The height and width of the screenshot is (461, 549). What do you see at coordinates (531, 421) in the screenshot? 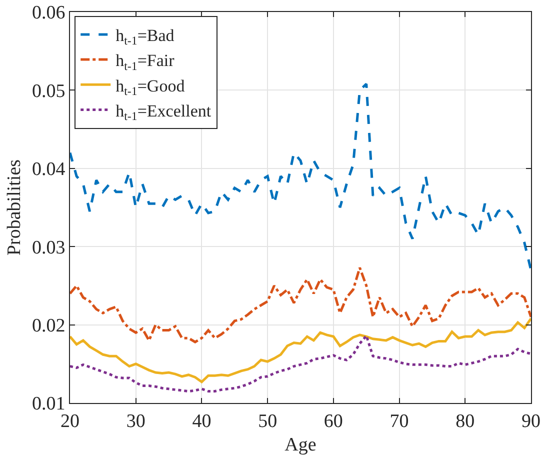
I see `x-tick-label: 90` at bounding box center [531, 421].